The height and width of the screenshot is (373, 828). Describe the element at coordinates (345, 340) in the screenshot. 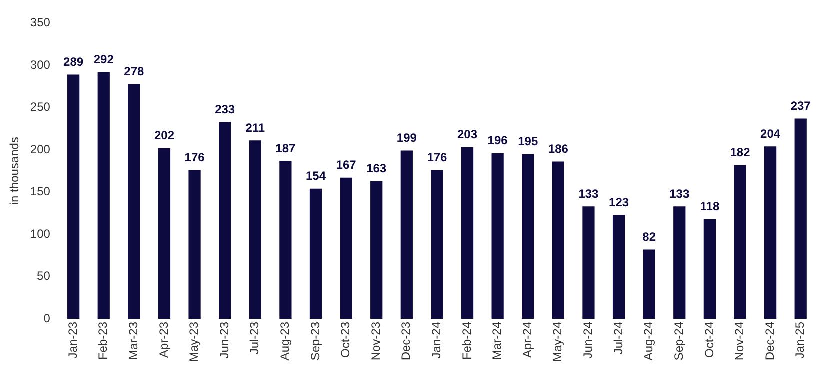

I see `x-tick-label: Oct-23` at that location.